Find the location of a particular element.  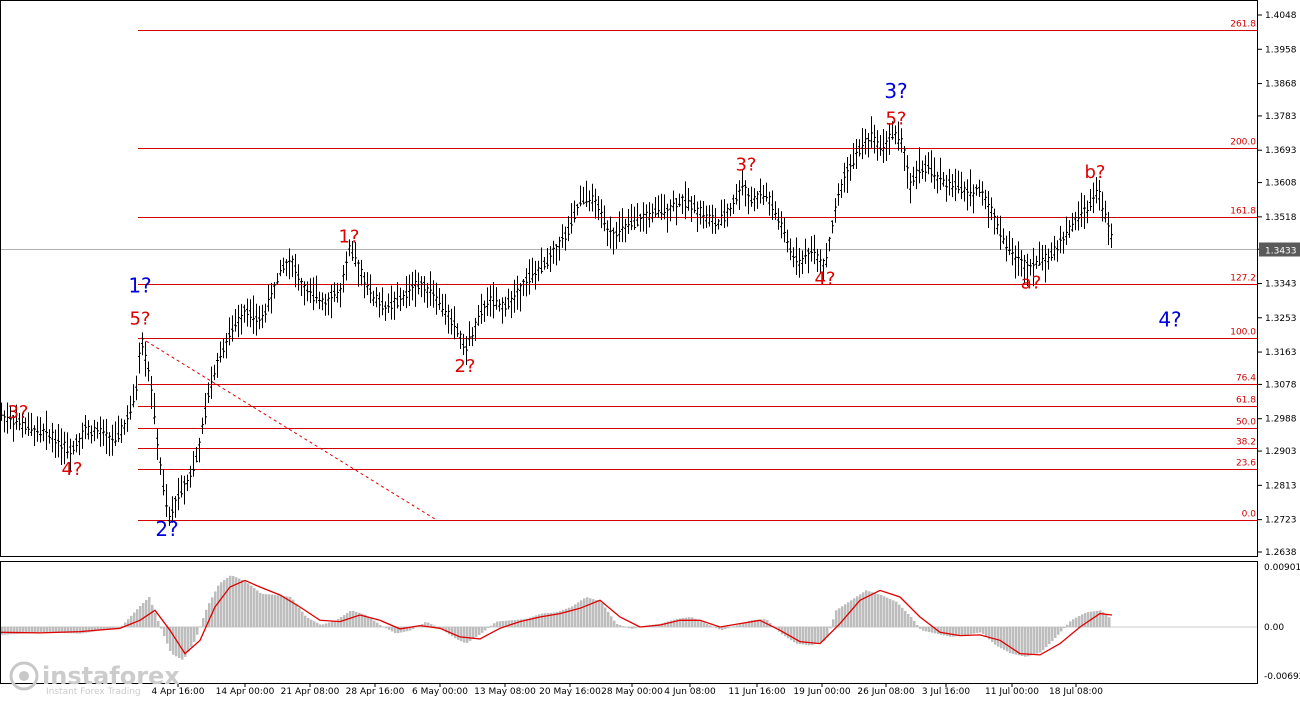

price-tick-label: 1.2988 is located at coordinates (1281, 420).